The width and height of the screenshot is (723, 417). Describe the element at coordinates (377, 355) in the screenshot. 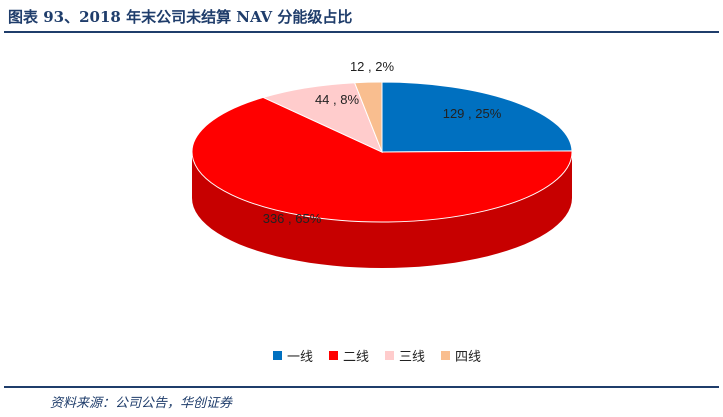

I see `legend: 一线 二线 三线 四线` at that location.